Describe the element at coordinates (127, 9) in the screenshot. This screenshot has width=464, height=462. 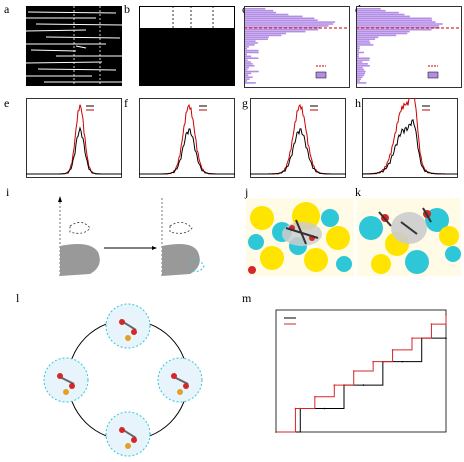
I see `panel-label-b: b` at that location.